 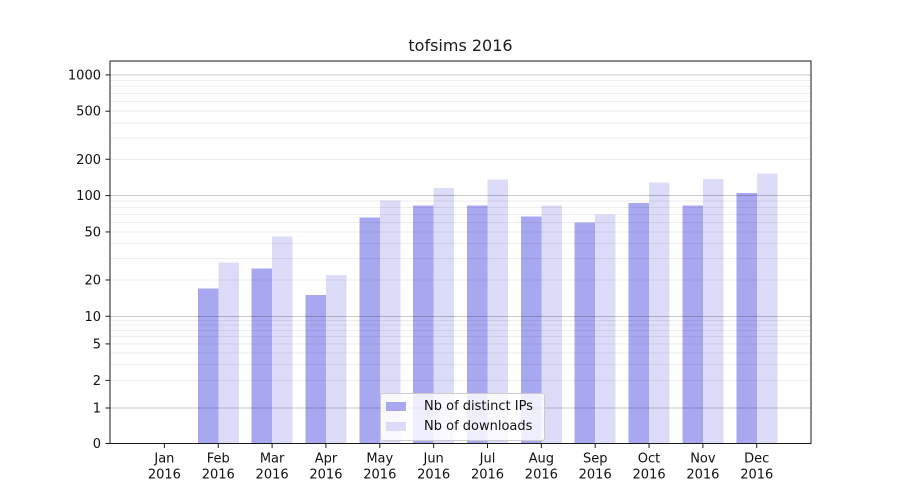 I want to click on legend-item-distinct-ips: Nb of distinct IPs, so click(x=461, y=406).